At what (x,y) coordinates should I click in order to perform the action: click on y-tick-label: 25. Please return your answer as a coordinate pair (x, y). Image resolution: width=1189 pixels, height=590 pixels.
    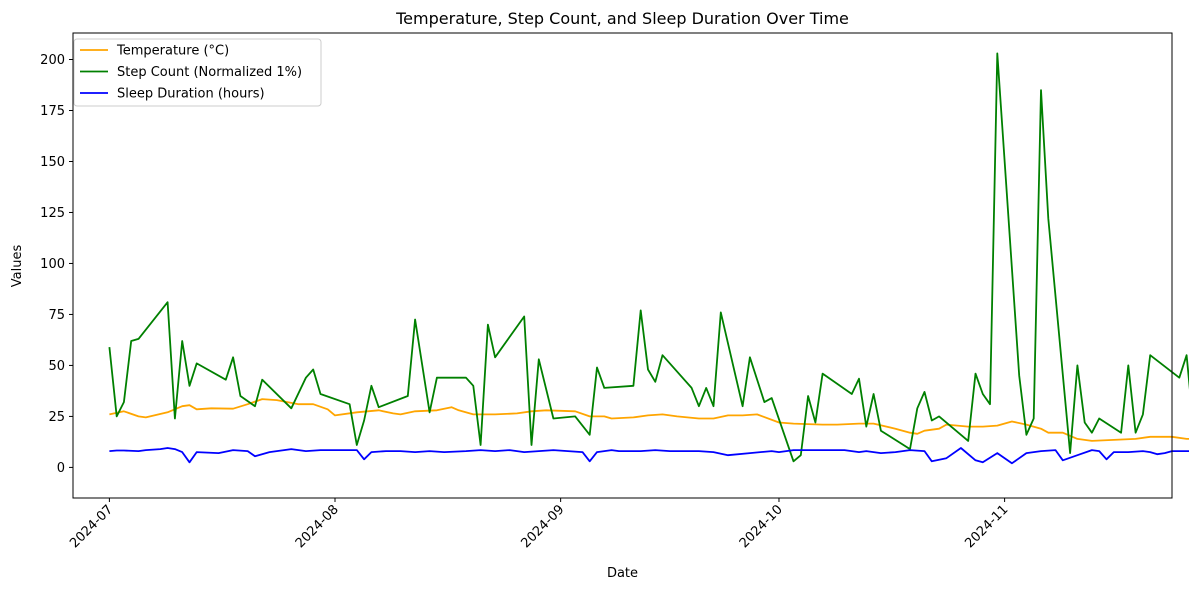
    Looking at the image, I should click on (56, 417).